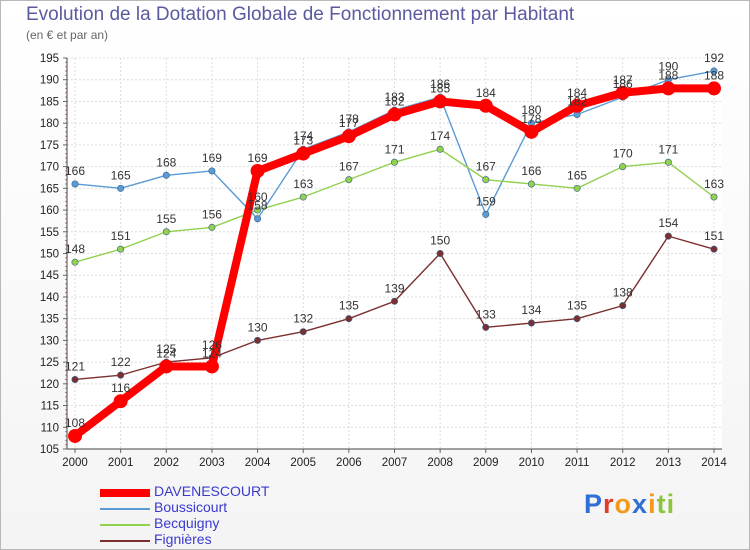 The width and height of the screenshot is (750, 550). I want to click on data-label: 108, so click(75, 423).